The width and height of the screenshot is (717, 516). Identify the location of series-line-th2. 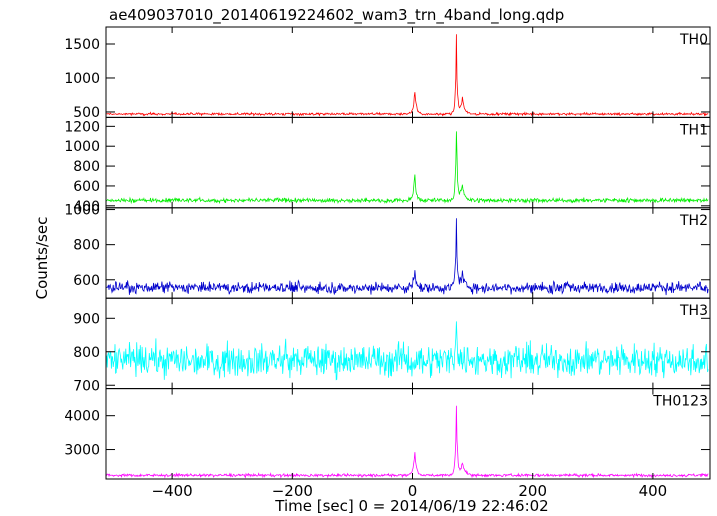
(407, 257).